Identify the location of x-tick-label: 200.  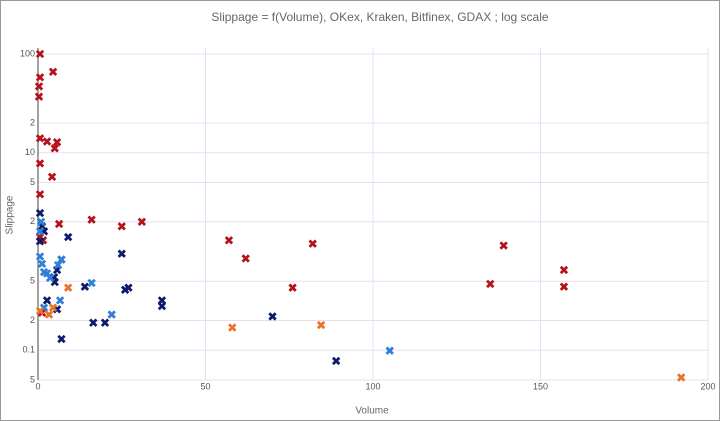
(707, 386).